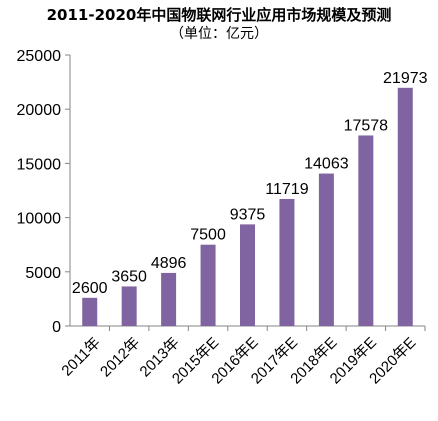 The image size is (438, 421). Describe the element at coordinates (326, 164) in the screenshot. I see `data-label: 14063` at that location.